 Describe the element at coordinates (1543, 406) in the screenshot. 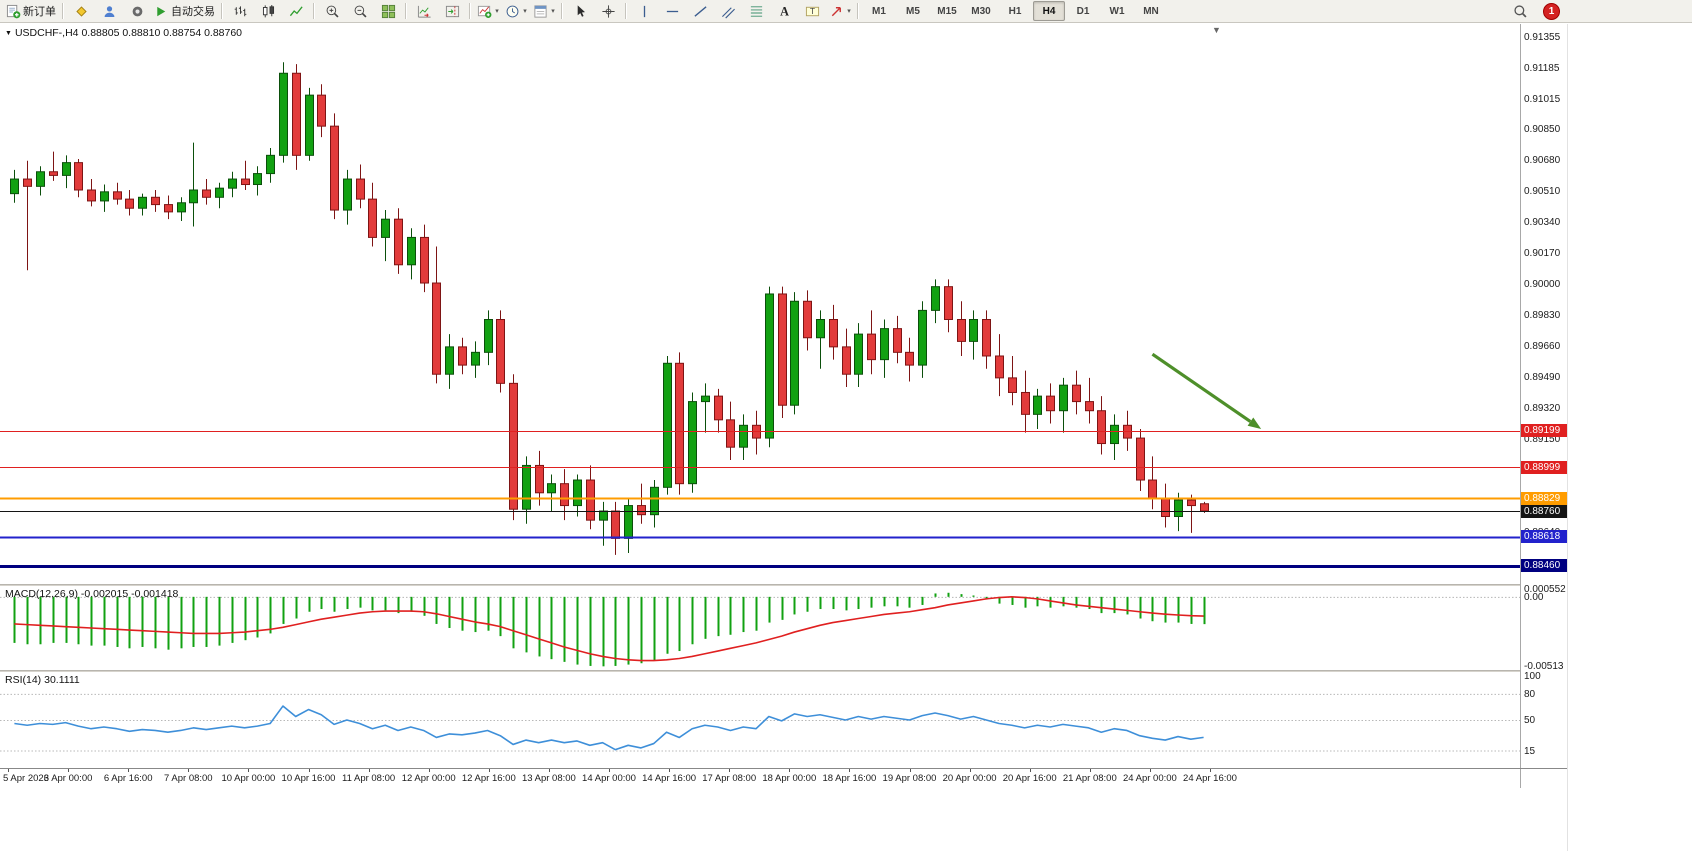

I see `price-axis` at that location.